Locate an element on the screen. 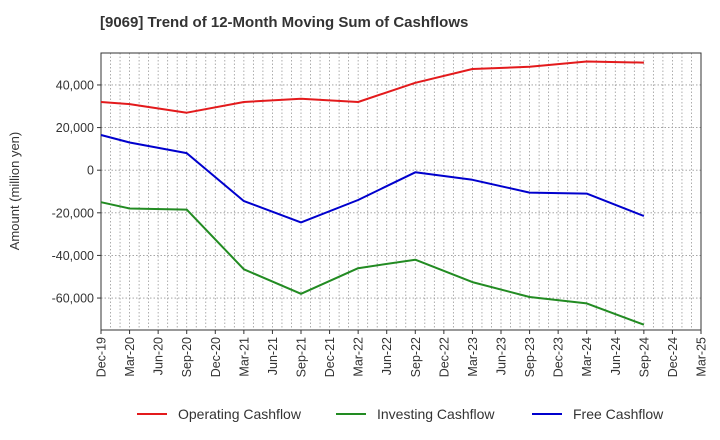  x-tick-label: Jun-24 is located at coordinates (616, 356).